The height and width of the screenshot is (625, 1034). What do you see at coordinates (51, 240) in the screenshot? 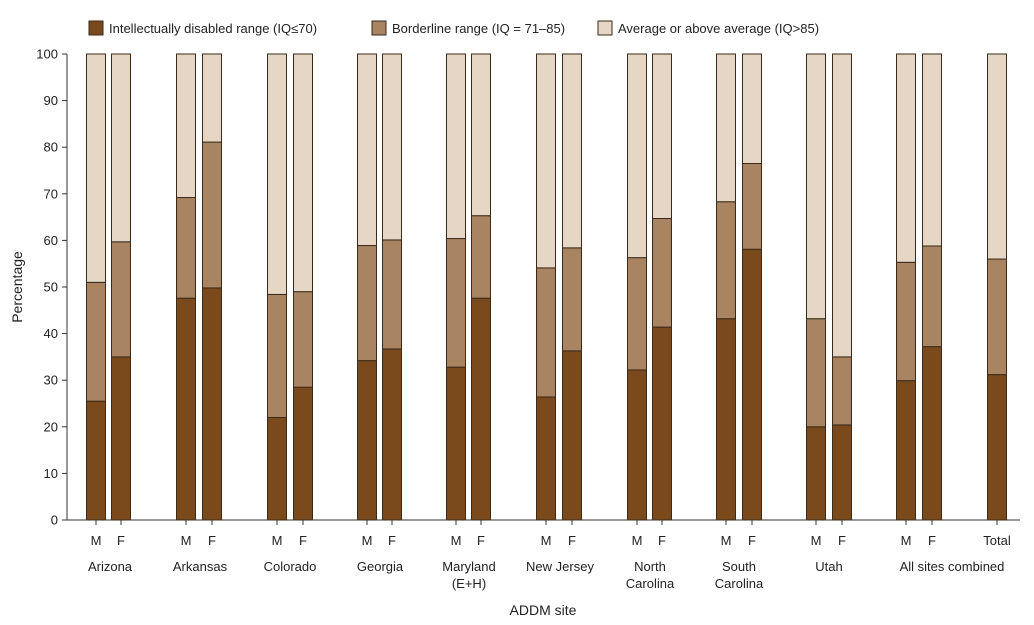
I see `y-tick-label: 60` at bounding box center [51, 240].